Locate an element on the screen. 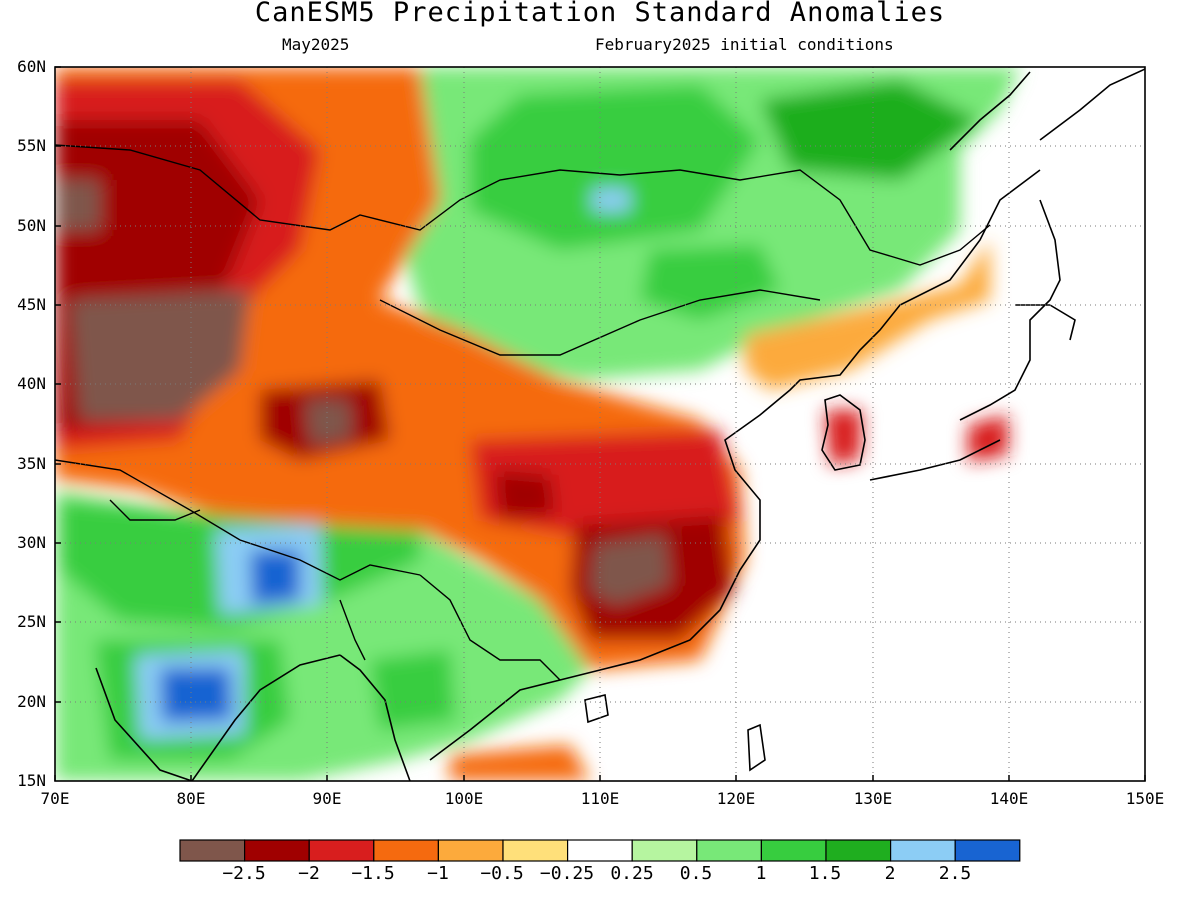 This screenshot has width=1200, height=900. colorbar-label: 0.5 is located at coordinates (696, 873).